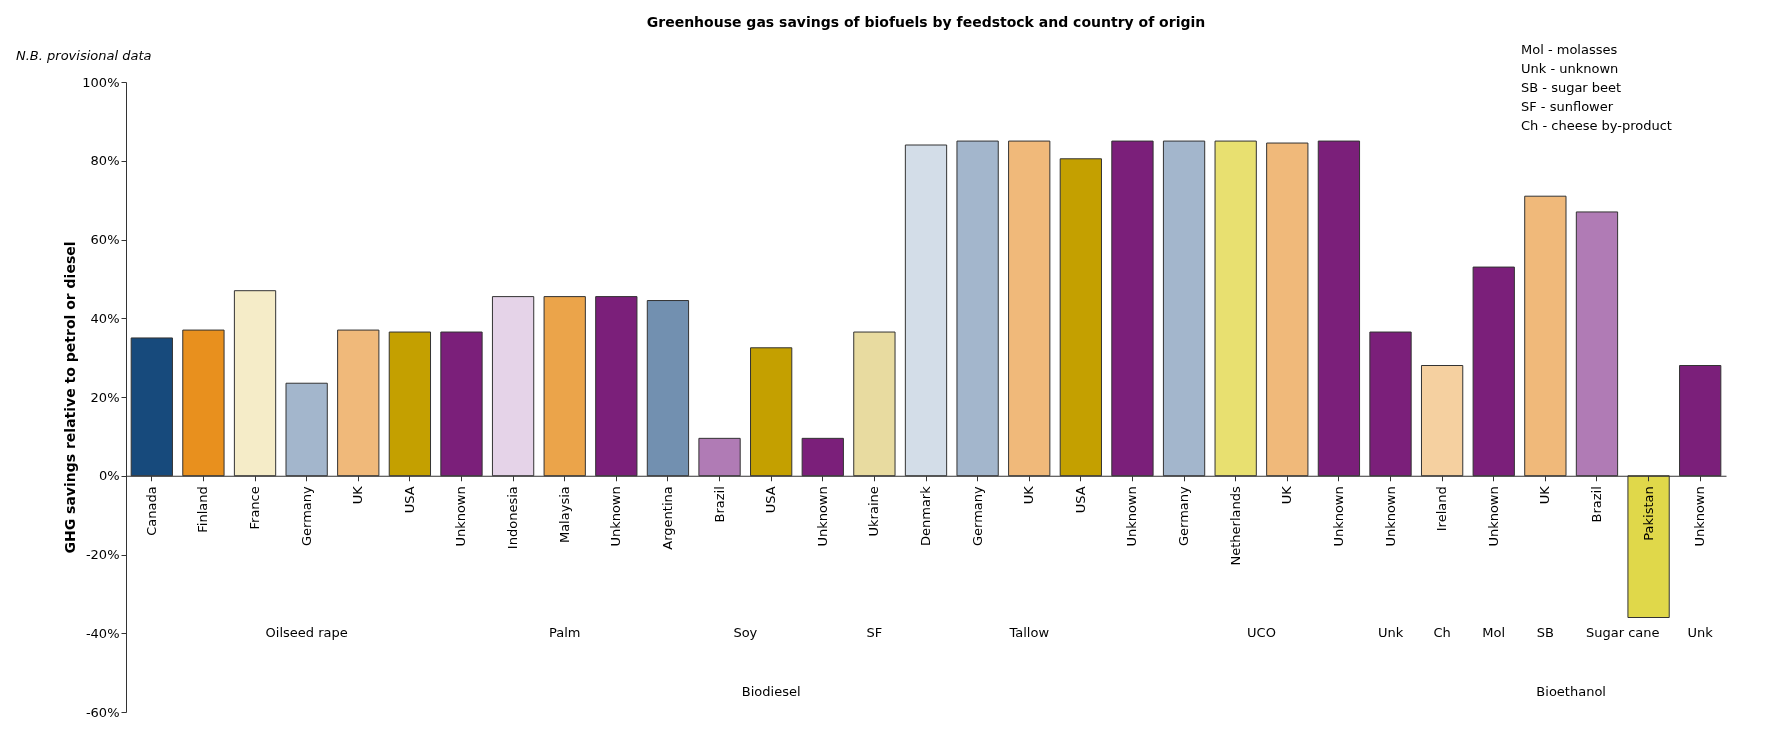 The image size is (1787, 734). What do you see at coordinates (1442, 509) in the screenshot?
I see `x-tick-label: Ireland` at bounding box center [1442, 509].